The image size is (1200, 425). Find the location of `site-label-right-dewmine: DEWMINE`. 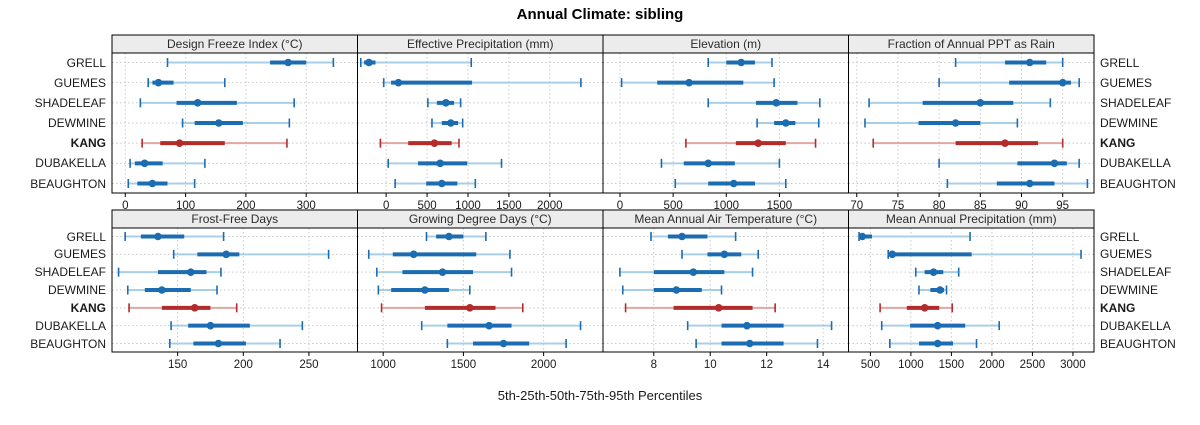

site-label-right-dewmine: DEWMINE is located at coordinates (1129, 290).